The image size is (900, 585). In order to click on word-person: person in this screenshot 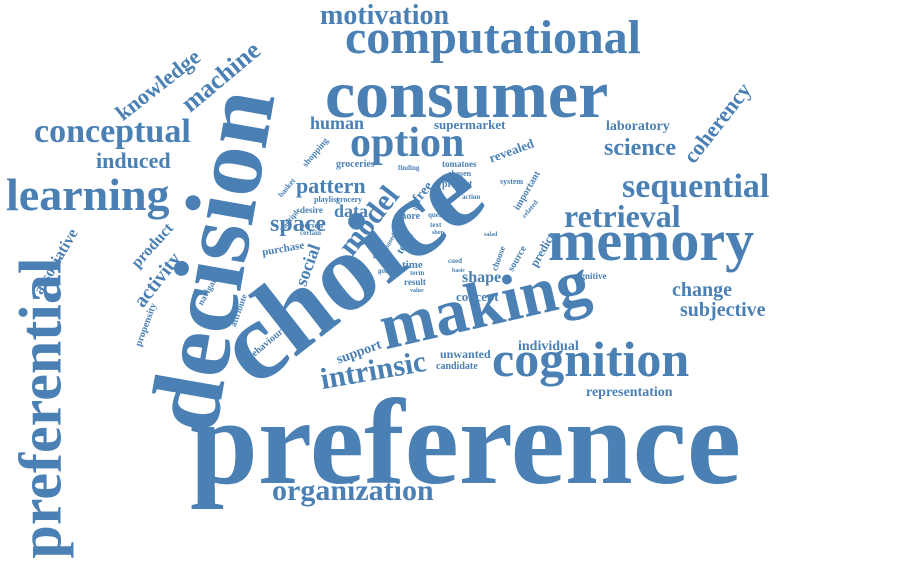, I will do `click(312, 225)`.